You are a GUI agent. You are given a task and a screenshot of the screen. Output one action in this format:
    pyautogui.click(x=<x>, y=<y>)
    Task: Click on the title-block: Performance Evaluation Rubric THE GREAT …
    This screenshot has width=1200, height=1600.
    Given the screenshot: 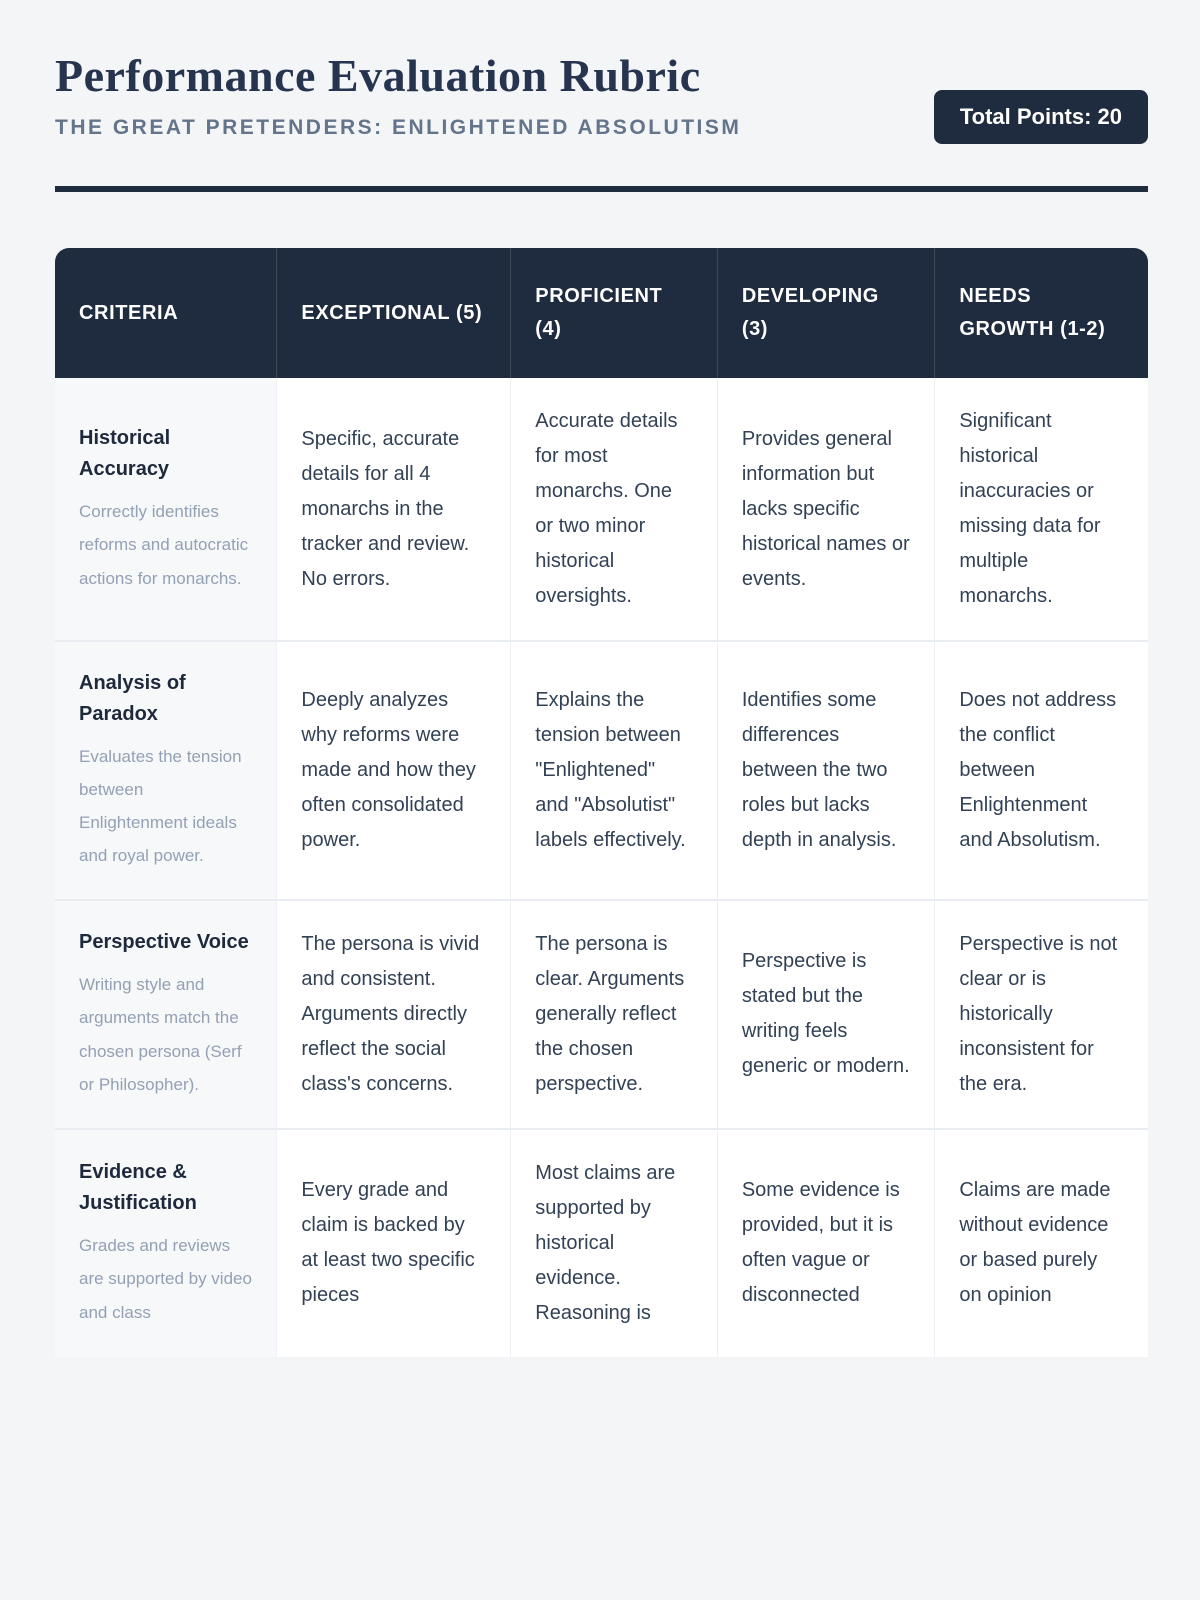 What is the action you would take?
    pyautogui.click(x=398, y=95)
    